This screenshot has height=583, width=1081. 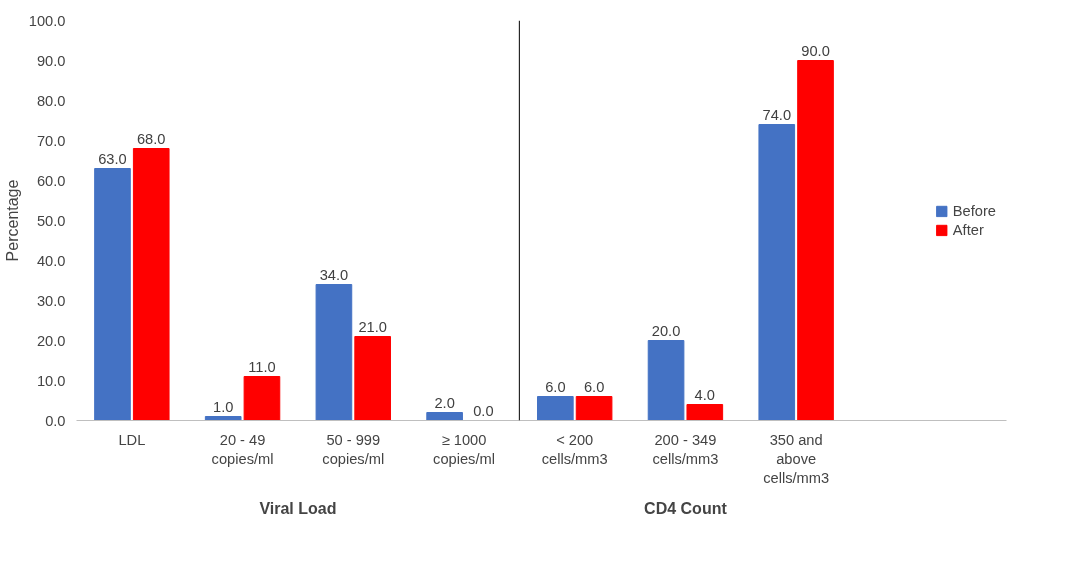 What do you see at coordinates (51, 340) in the screenshot?
I see `y-tick-label: 20.0` at bounding box center [51, 340].